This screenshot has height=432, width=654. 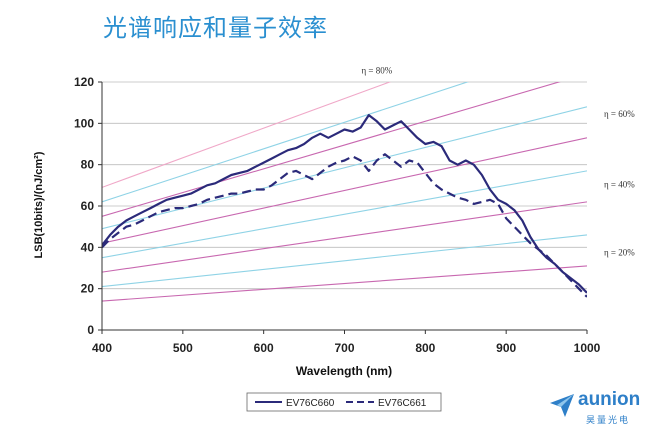 I want to click on paper-plane-icon, so click(x=562, y=405).